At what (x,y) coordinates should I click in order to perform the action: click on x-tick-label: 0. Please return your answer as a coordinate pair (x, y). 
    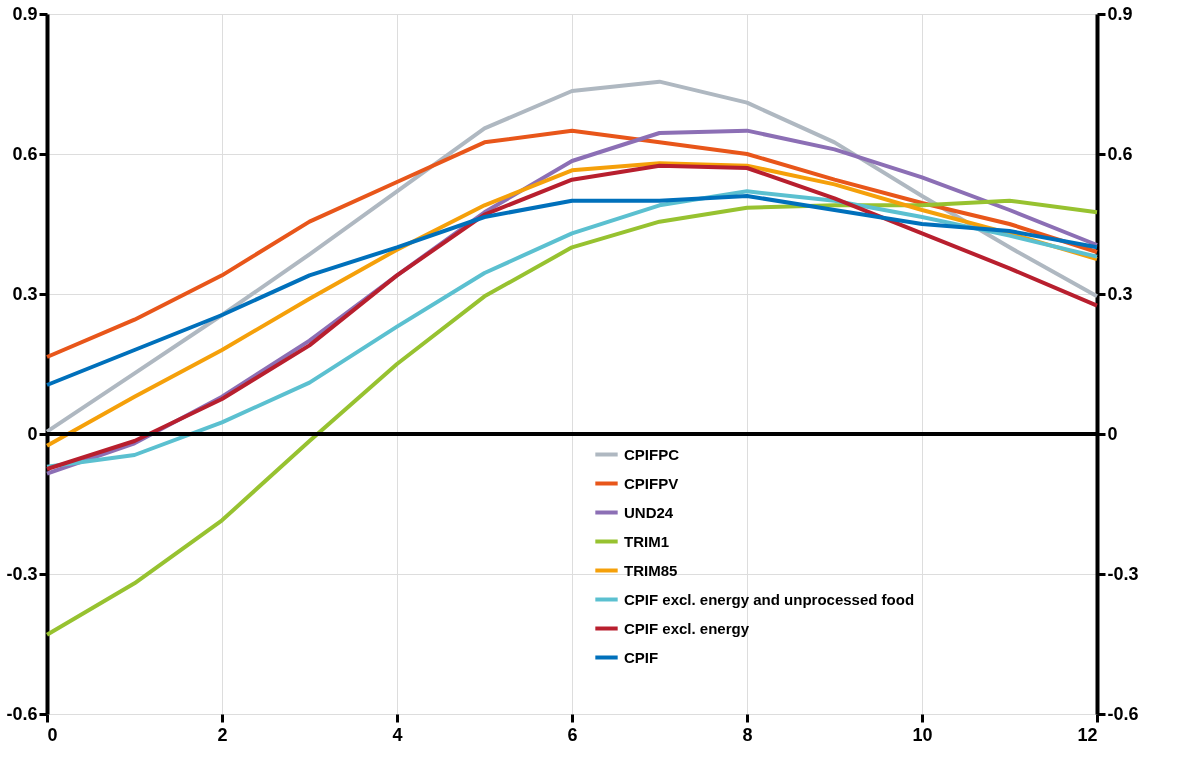
    Looking at the image, I should click on (52, 734).